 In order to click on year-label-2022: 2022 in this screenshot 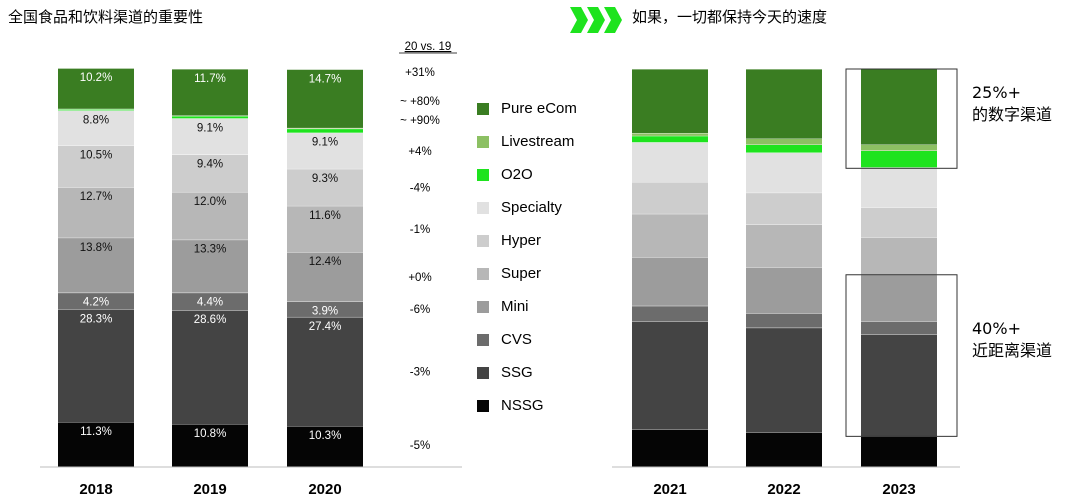, I will do `click(783, 489)`.